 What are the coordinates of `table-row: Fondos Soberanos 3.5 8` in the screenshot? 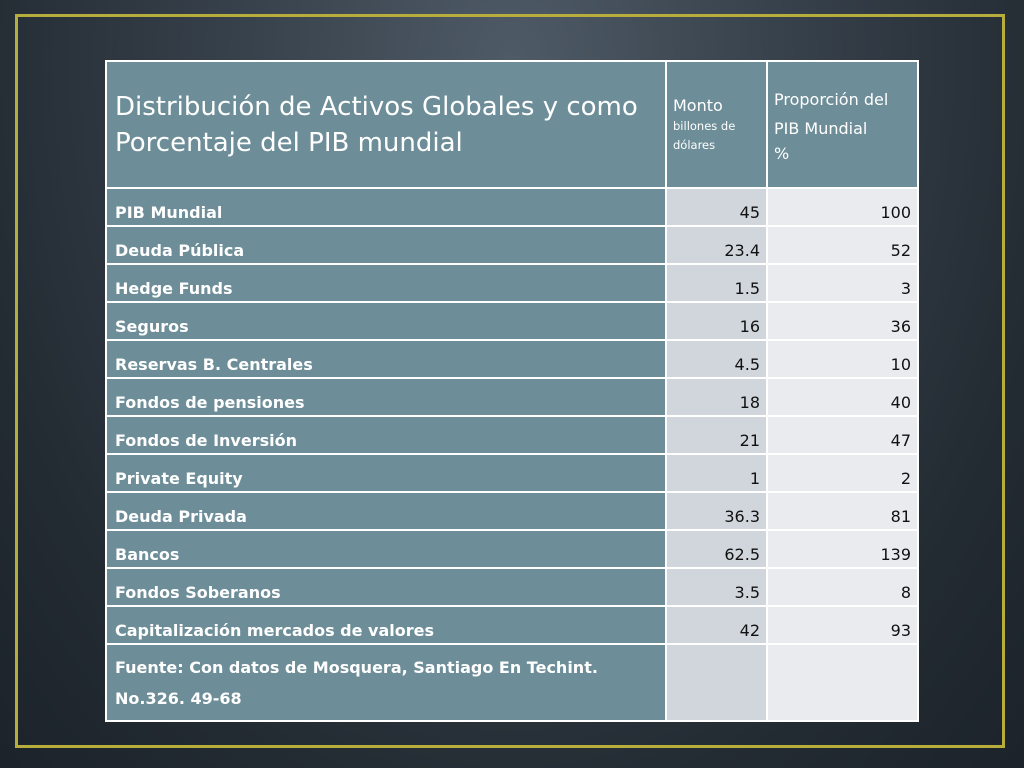 It's located at (512, 587).